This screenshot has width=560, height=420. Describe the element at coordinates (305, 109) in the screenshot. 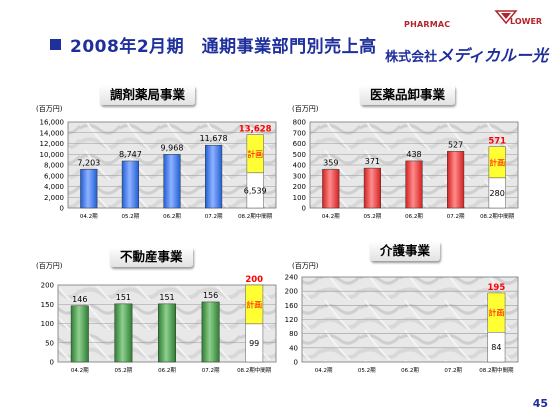

I see `unit-label-wholesale: (百万円)` at that location.